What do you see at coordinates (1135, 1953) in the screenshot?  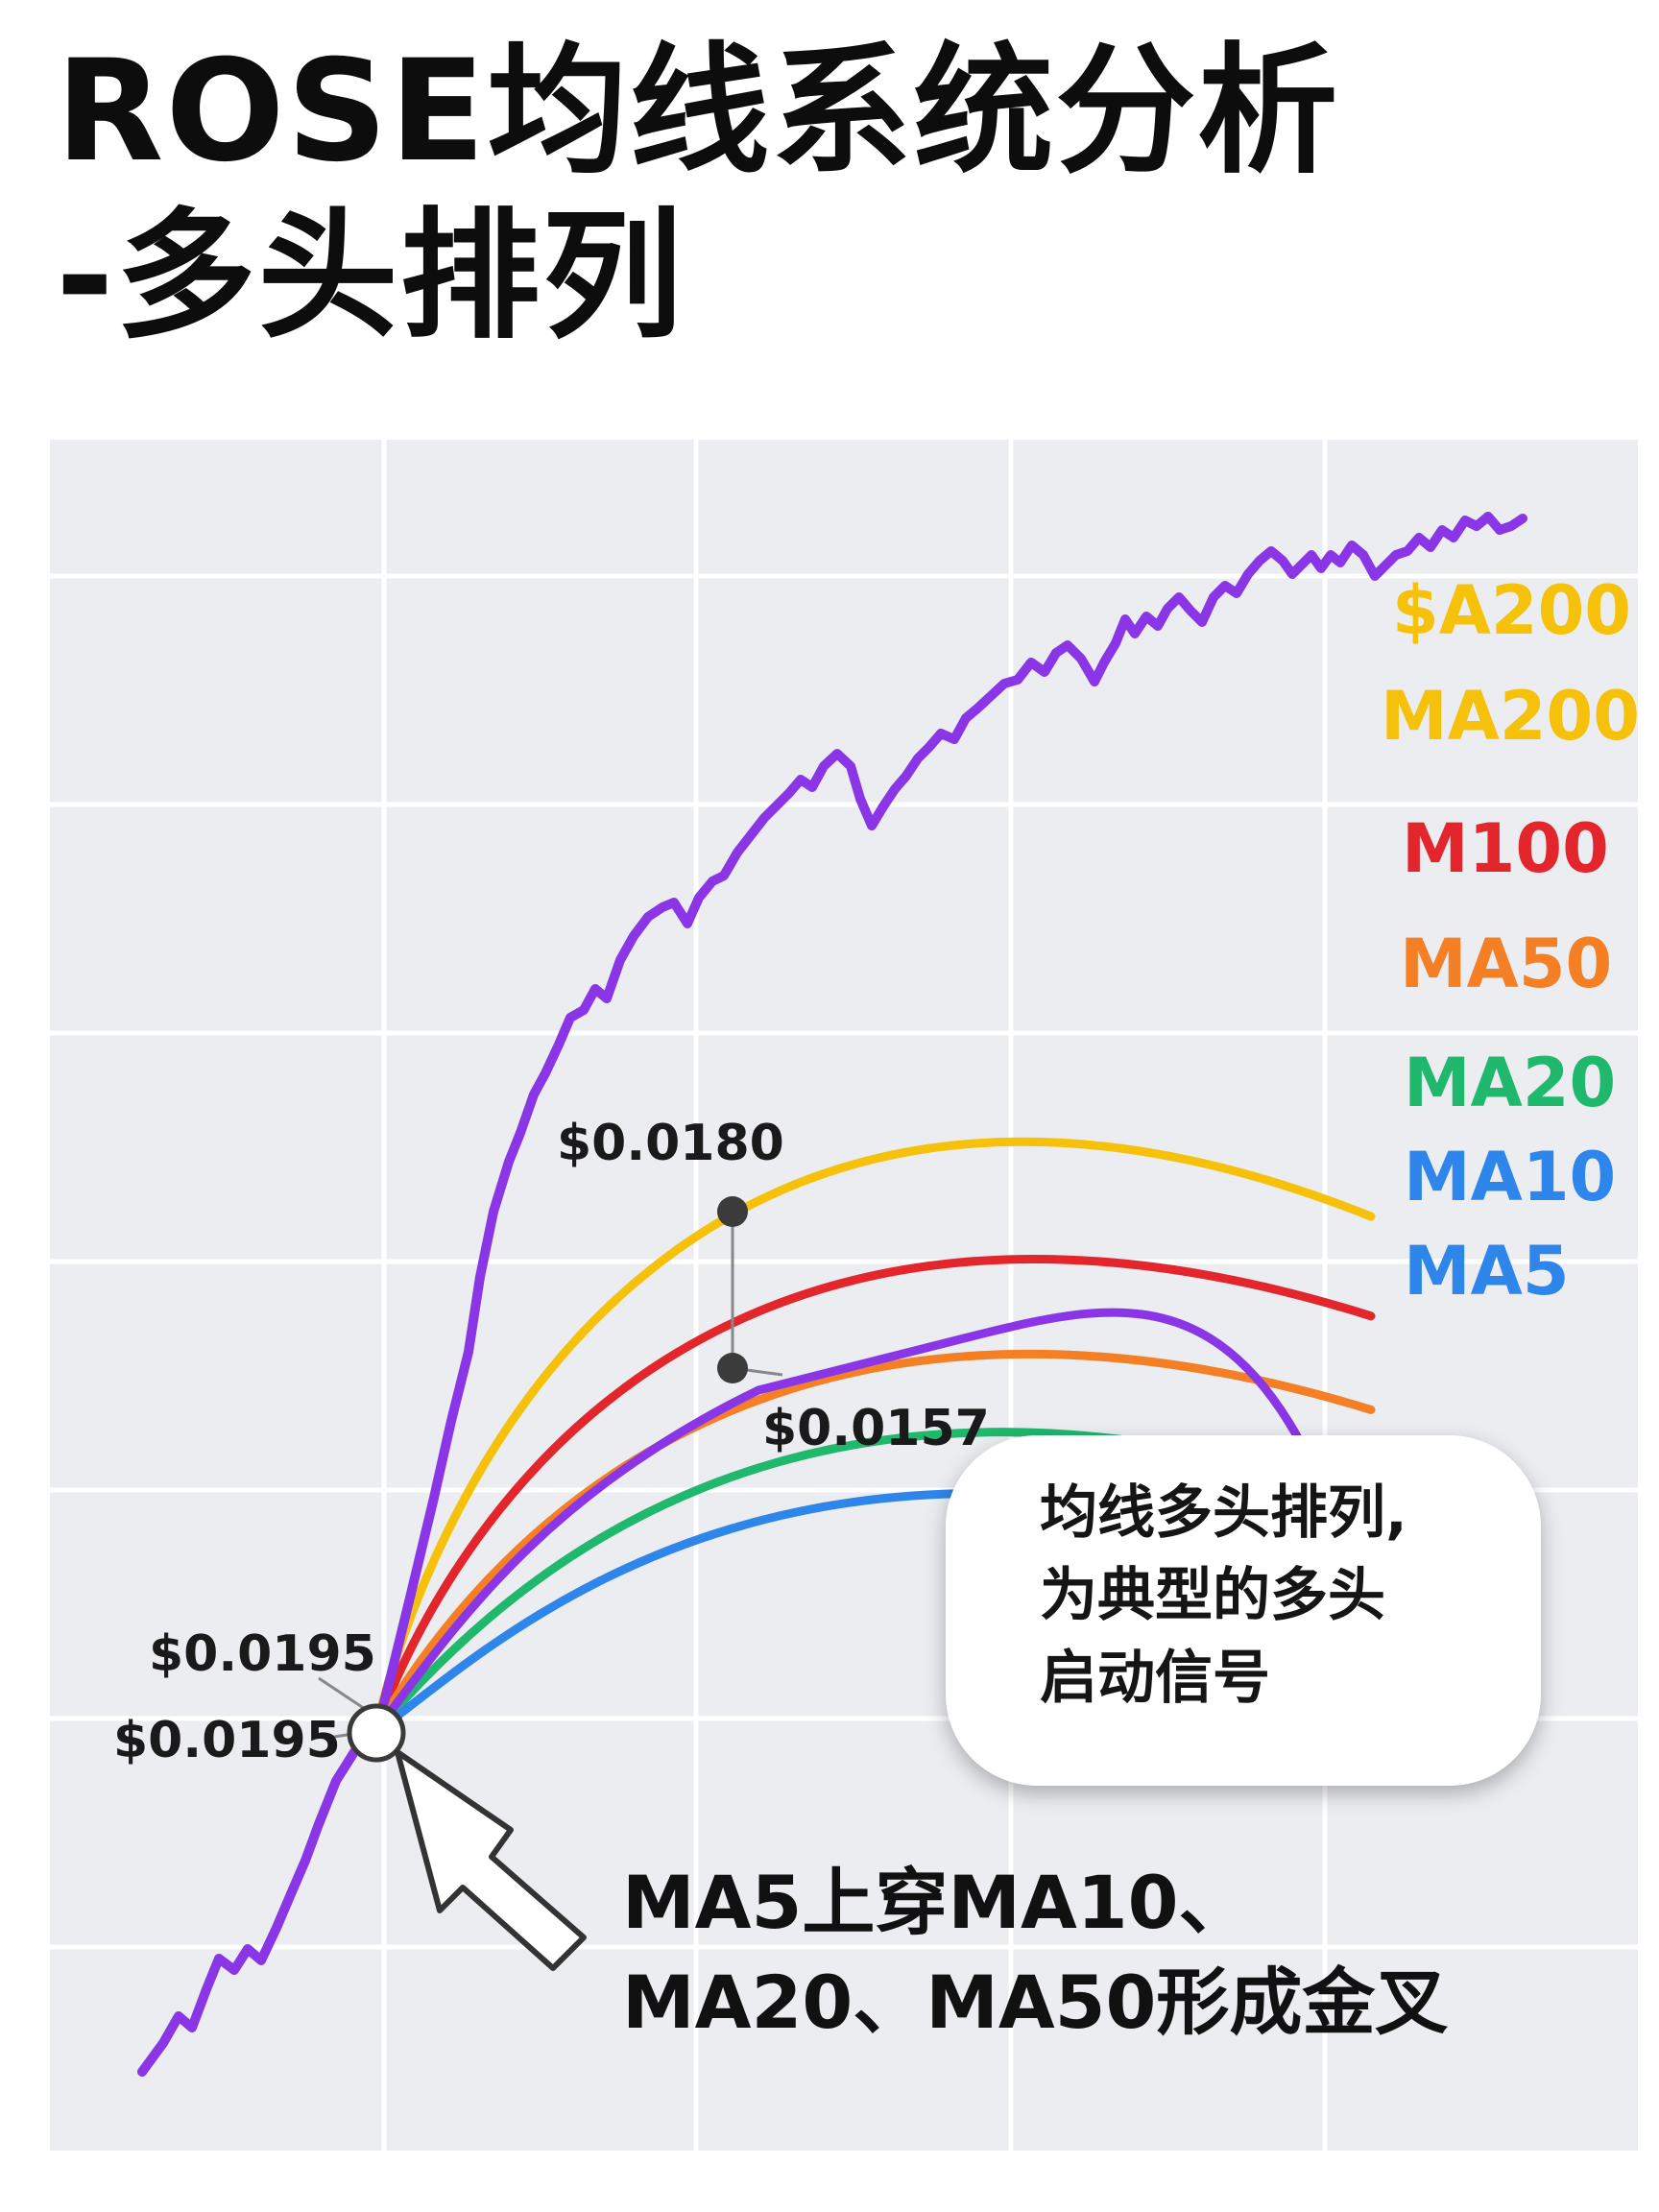 I see `bottom-note: MA5上穿MA10、 MA20、MA50形成金叉` at bounding box center [1135, 1953].